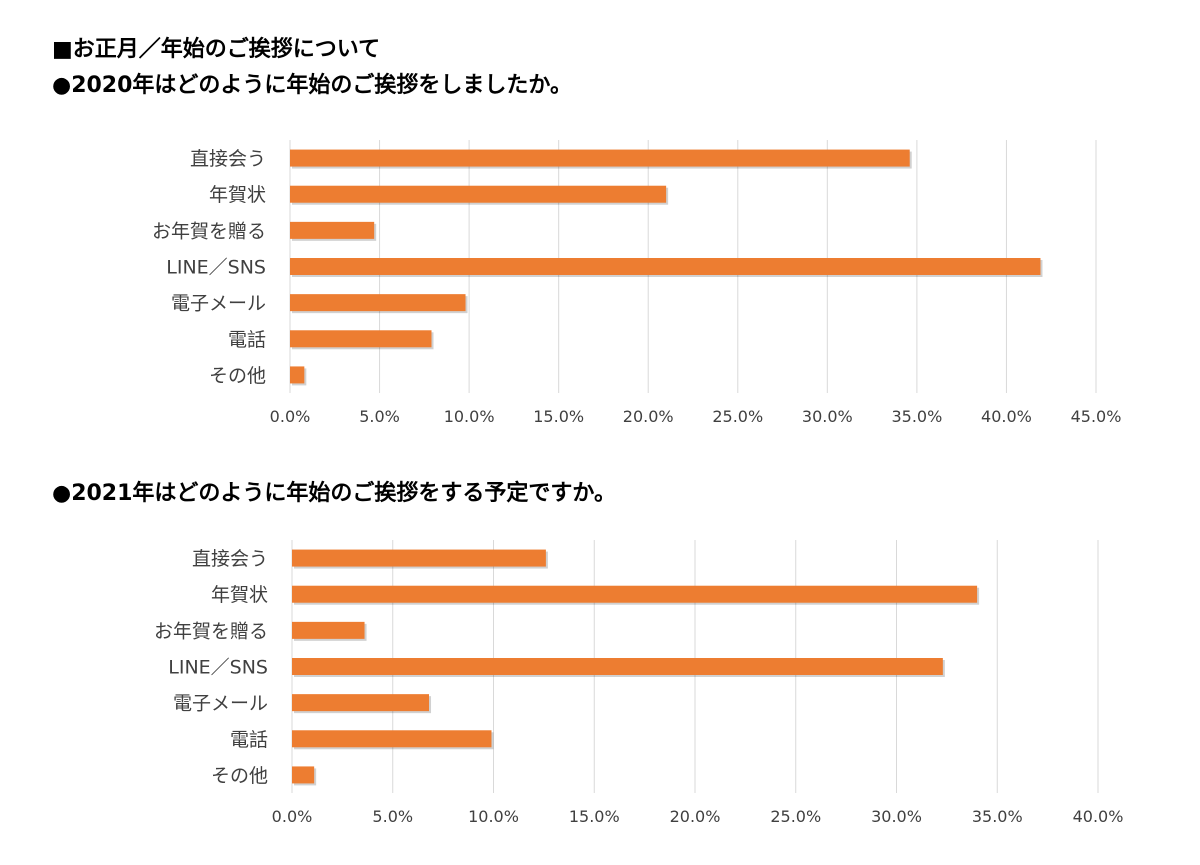 The width and height of the screenshot is (1200, 865). I want to click on chart-1-question: ●2020年はどのように年始のご挨拶をしましたか。, so click(312, 85).